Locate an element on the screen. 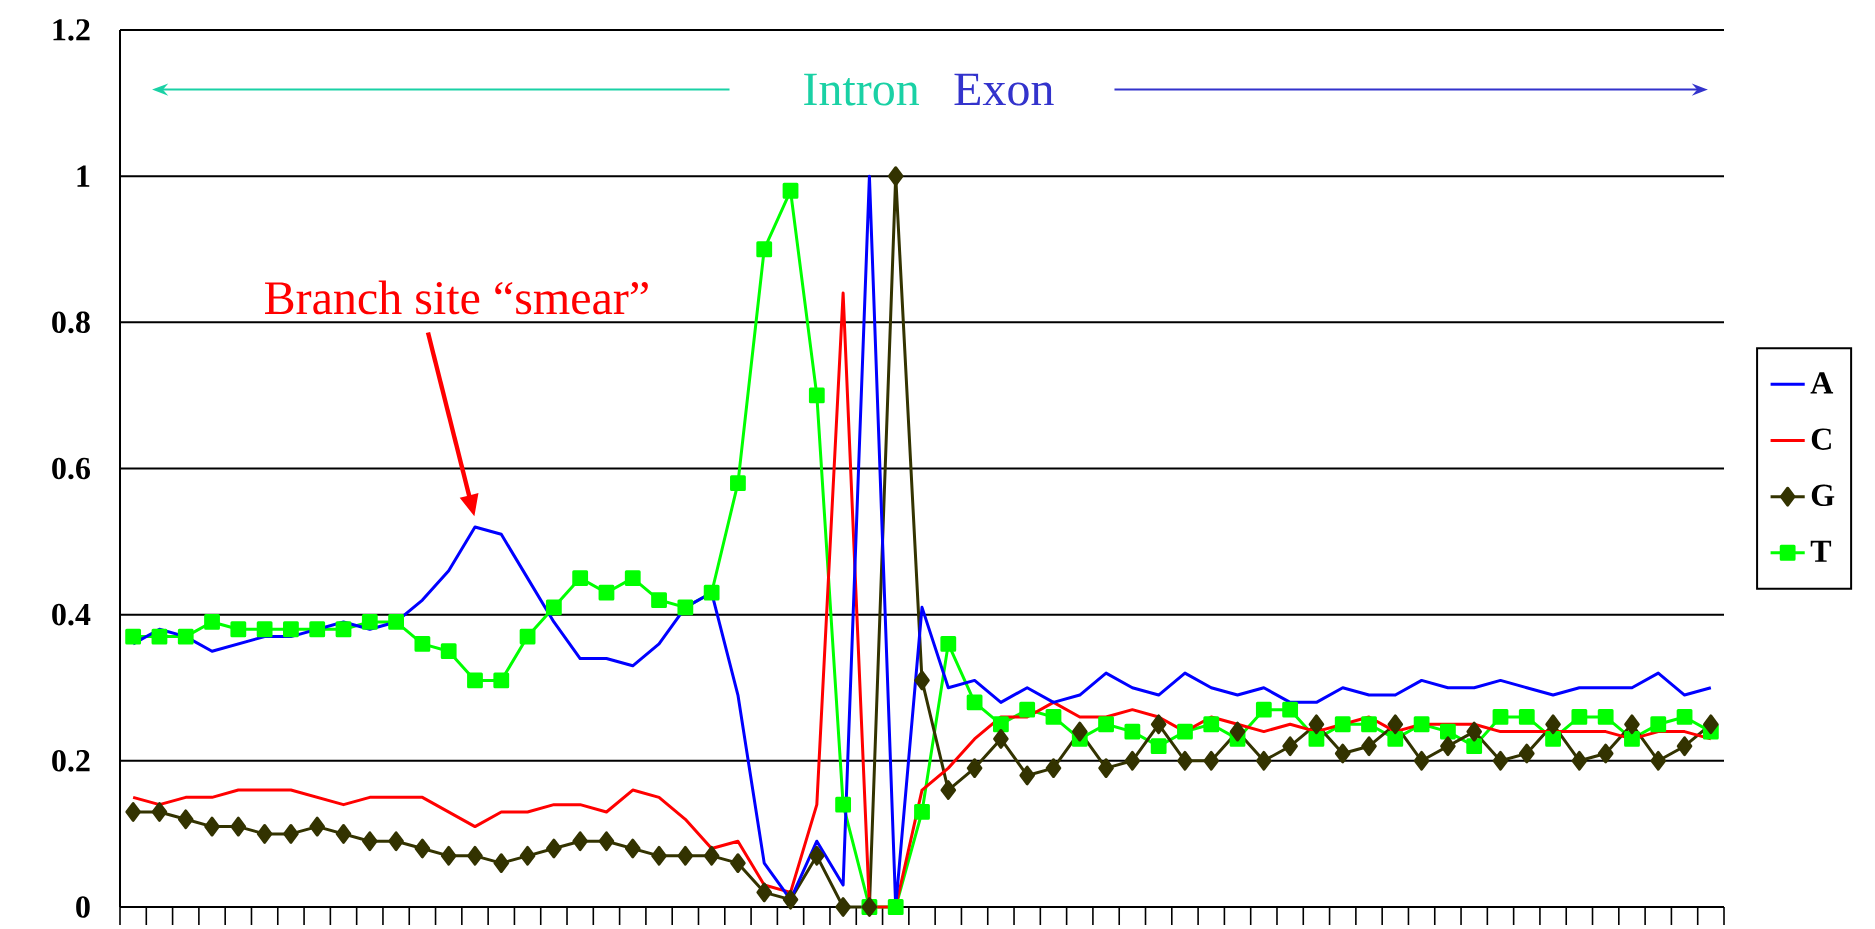 The image size is (1875, 929). annotation: Branch site “smear” is located at coordinates (456, 297).